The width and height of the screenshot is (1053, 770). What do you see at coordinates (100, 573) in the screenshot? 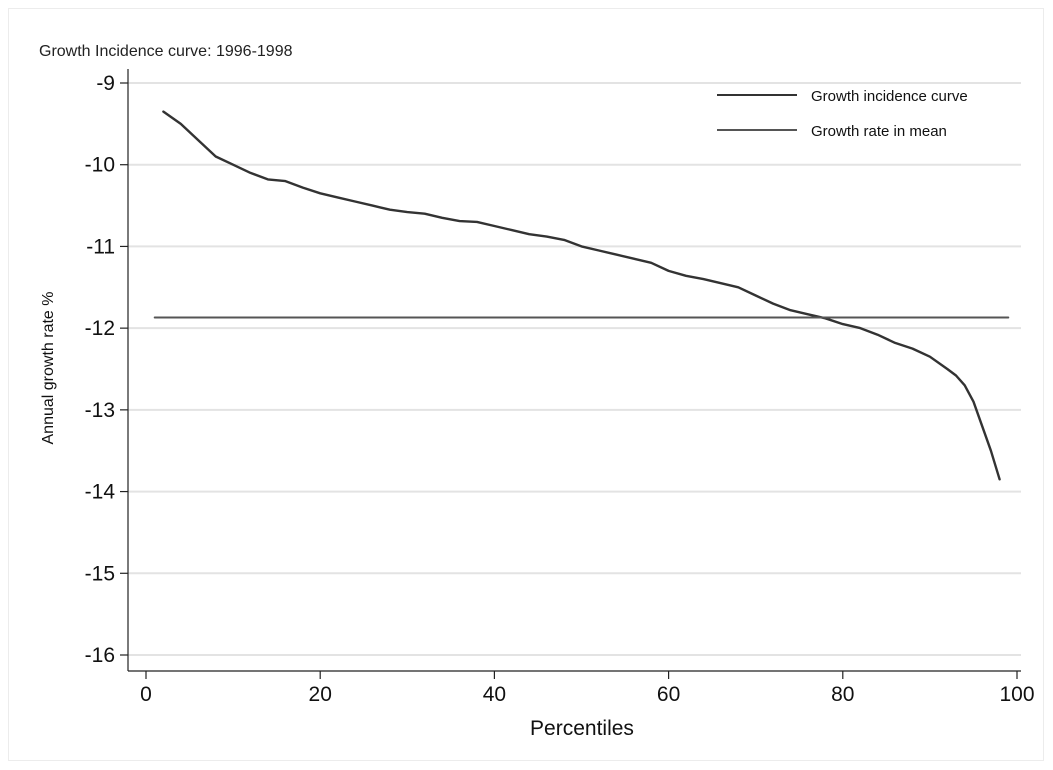
I see `y-tick-label: -15` at bounding box center [100, 573].